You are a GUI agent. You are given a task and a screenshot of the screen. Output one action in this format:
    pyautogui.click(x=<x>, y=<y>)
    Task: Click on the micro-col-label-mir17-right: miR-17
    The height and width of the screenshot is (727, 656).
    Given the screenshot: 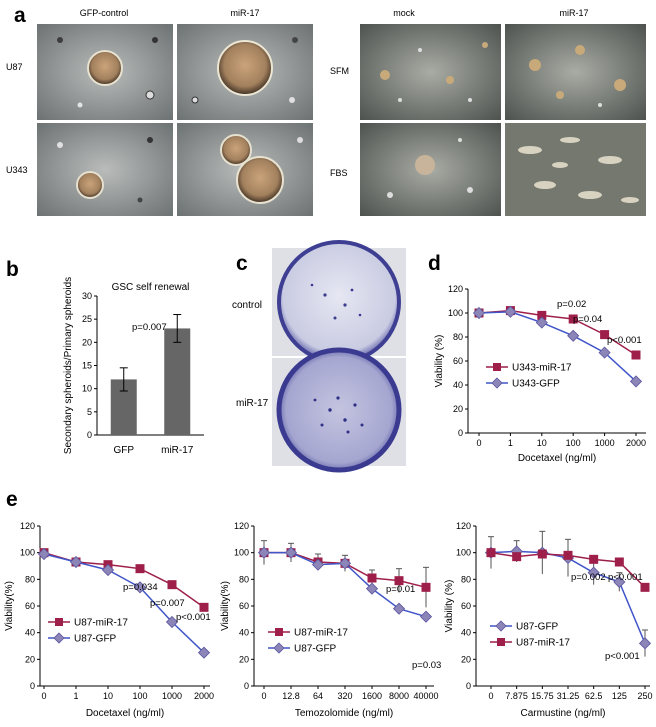 What is the action you would take?
    pyautogui.click(x=573, y=13)
    